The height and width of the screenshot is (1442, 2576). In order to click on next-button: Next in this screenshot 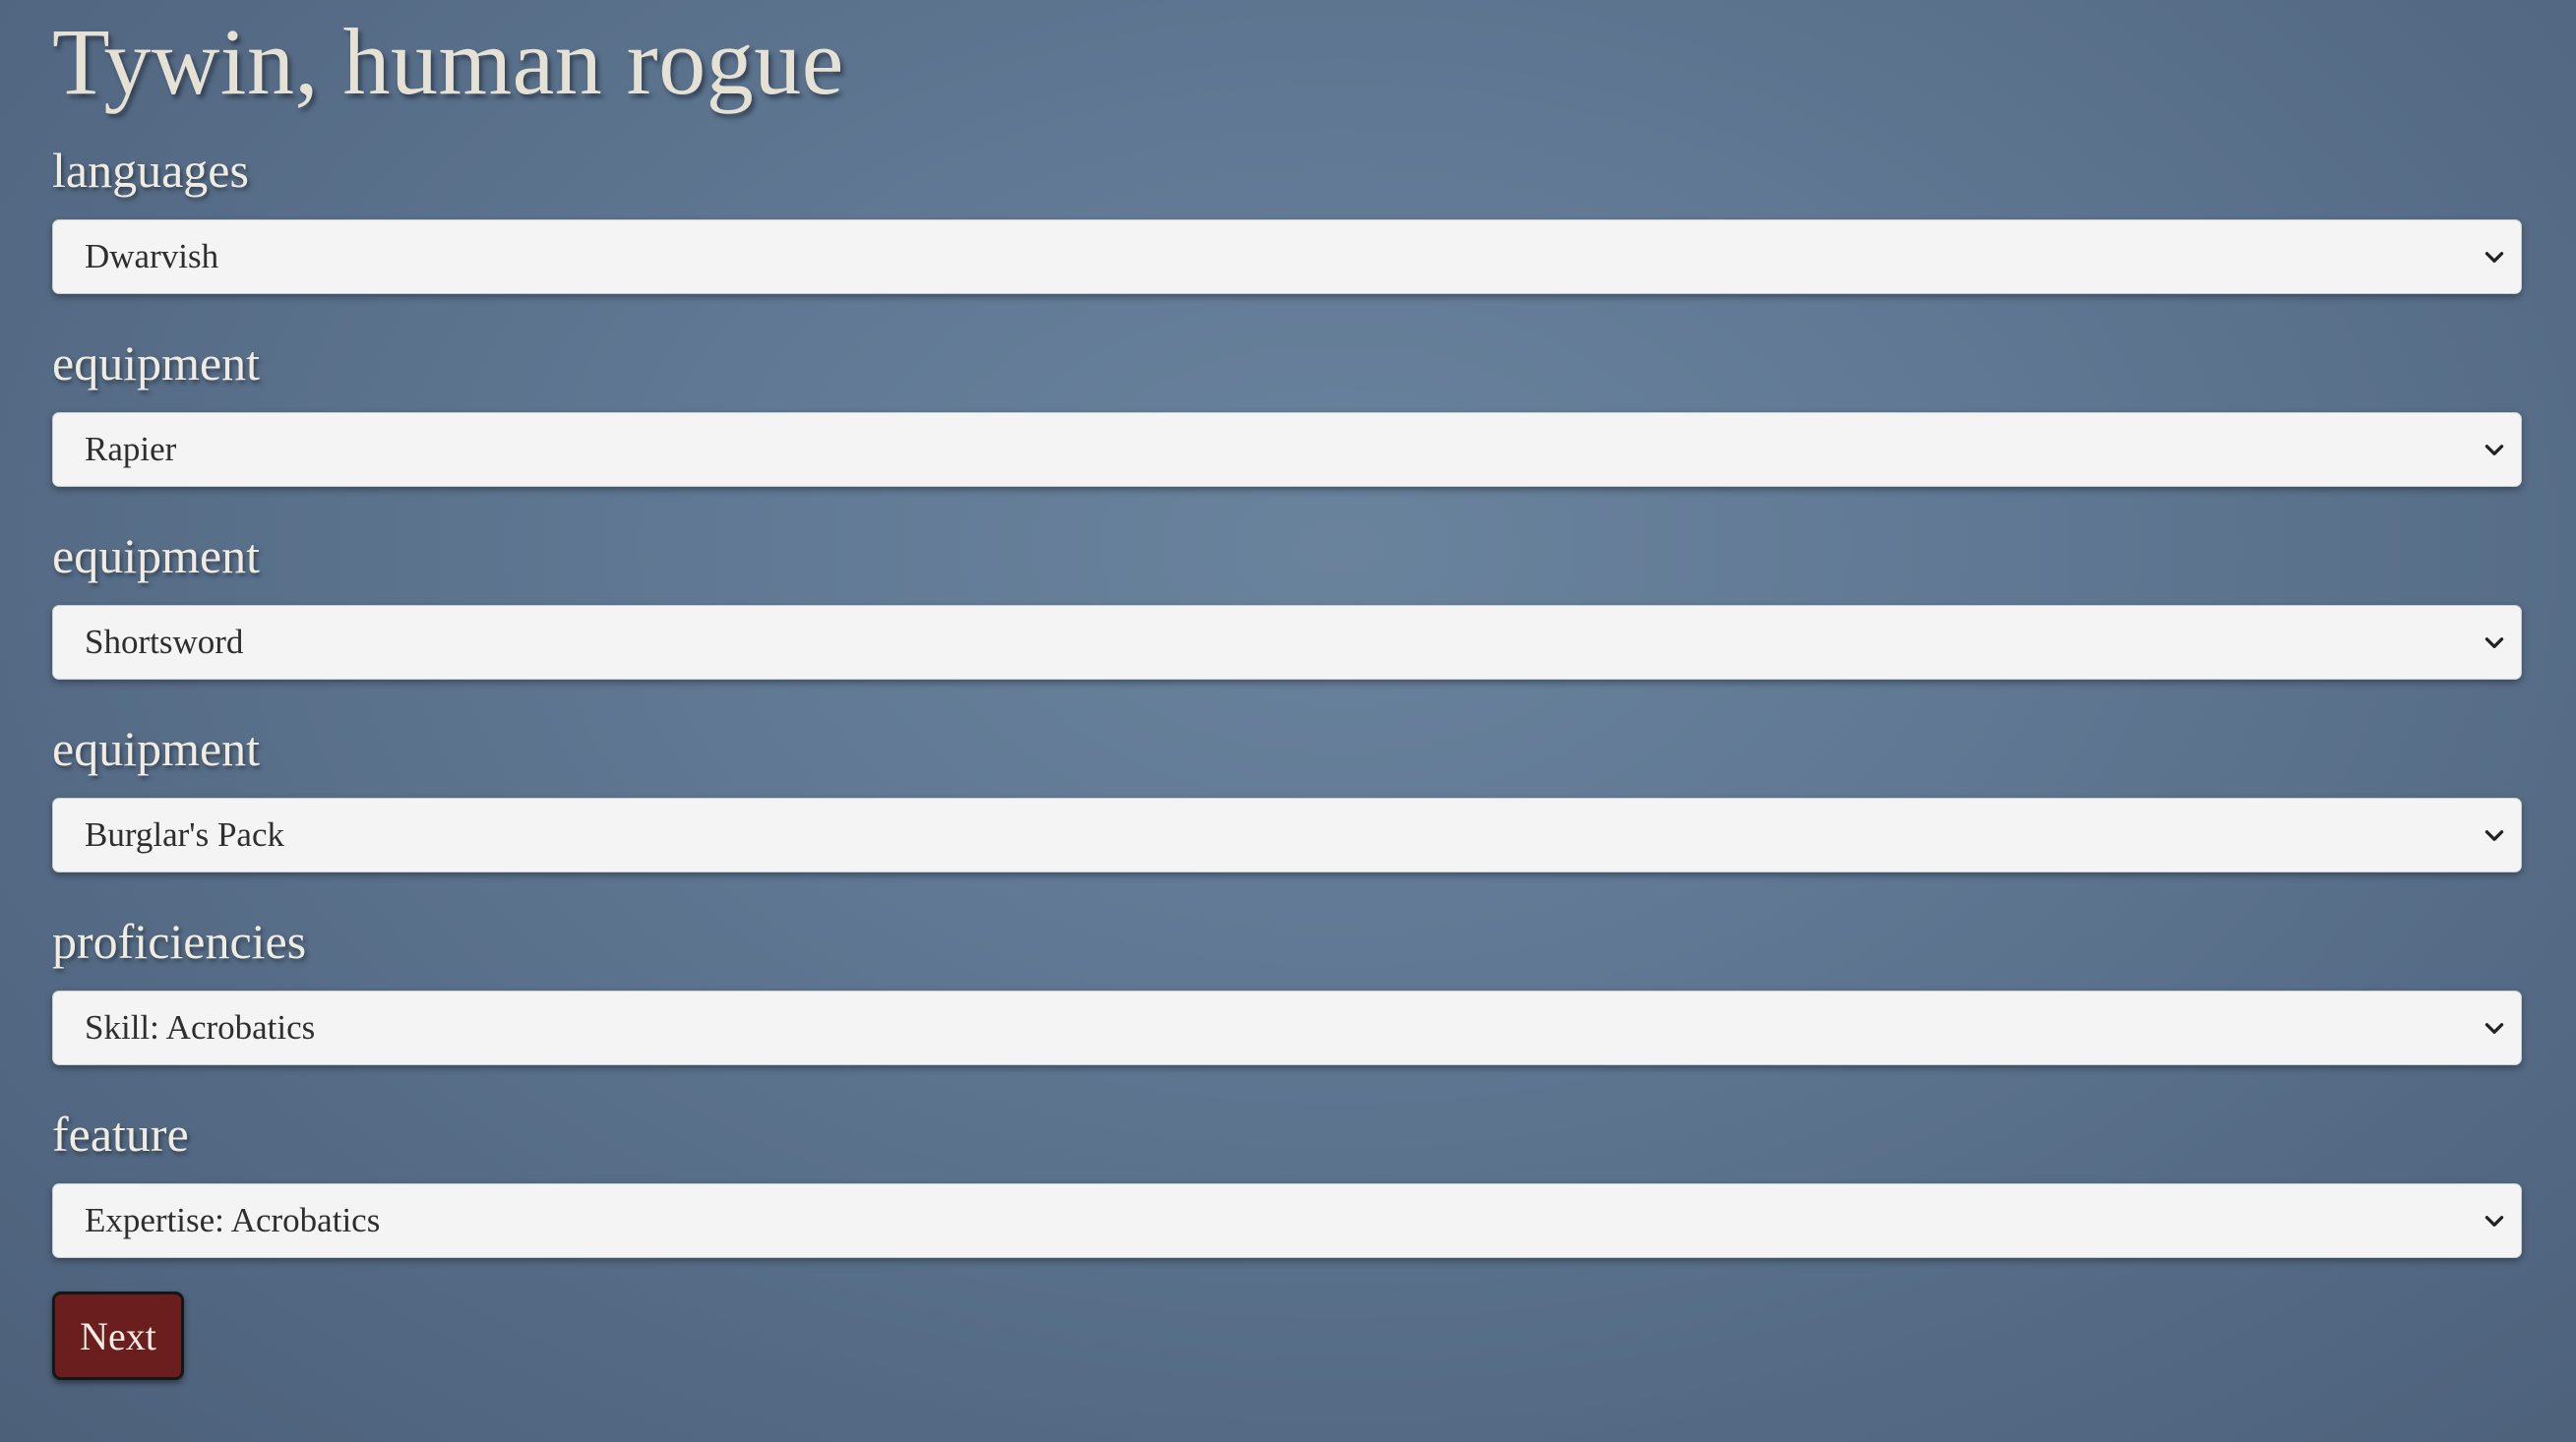, I will do `click(118, 1336)`.